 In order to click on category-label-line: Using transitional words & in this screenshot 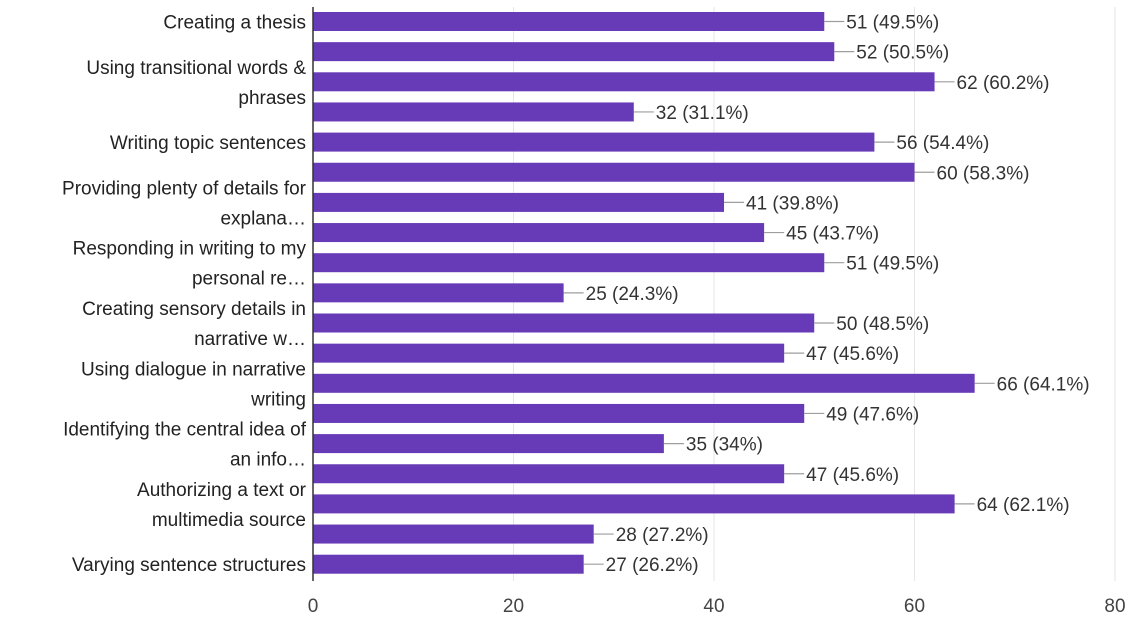, I will do `click(196, 68)`.